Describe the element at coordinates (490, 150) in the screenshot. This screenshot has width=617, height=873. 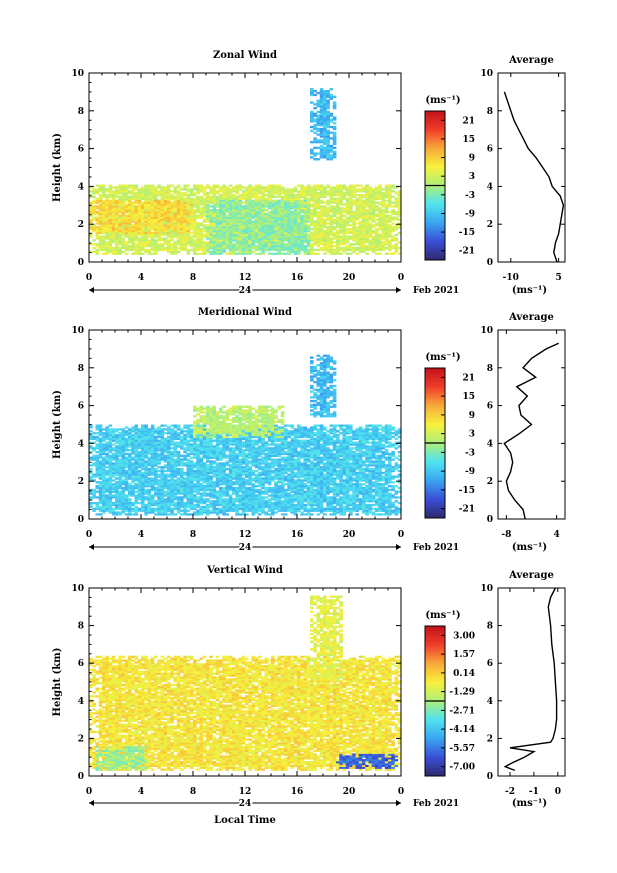
I see `average-y-tick-label: 6` at that location.